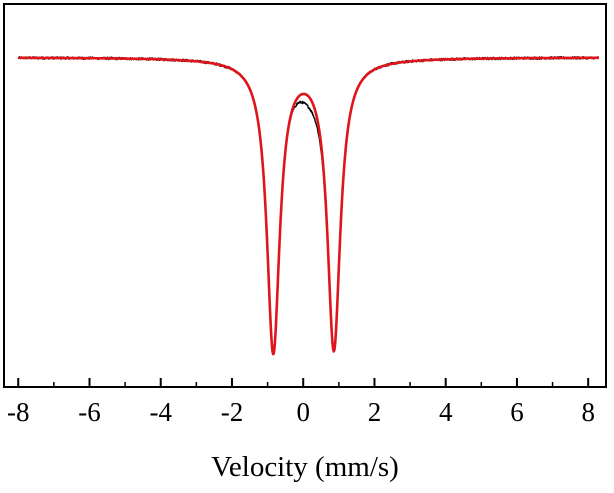  I want to click on x-tick-label: 8, so click(588, 412).